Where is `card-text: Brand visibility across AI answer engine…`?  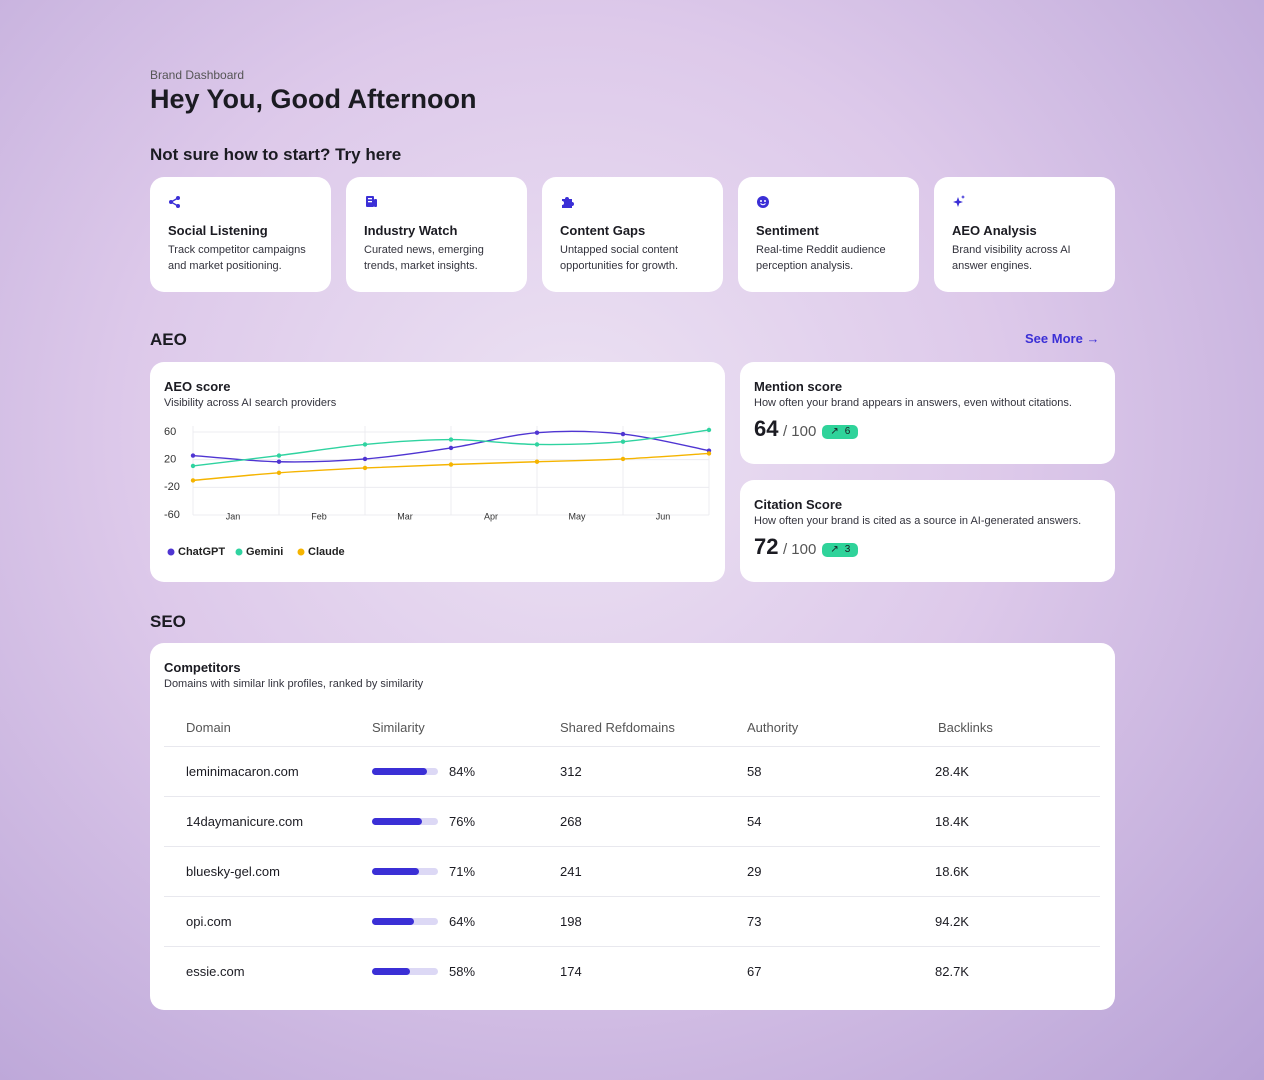 card-text: Brand visibility across AI answer engine… is located at coordinates (1011, 258).